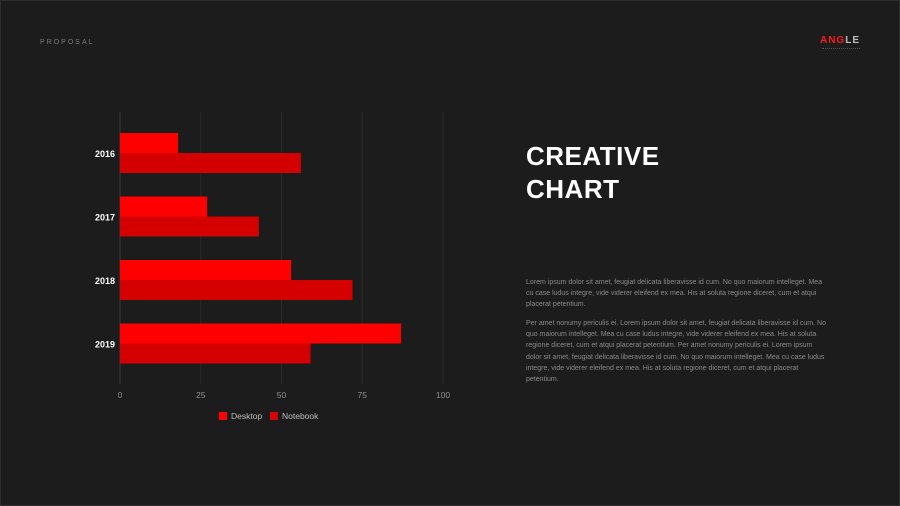  Describe the element at coordinates (105, 218) in the screenshot. I see `category-label: 2017` at that location.